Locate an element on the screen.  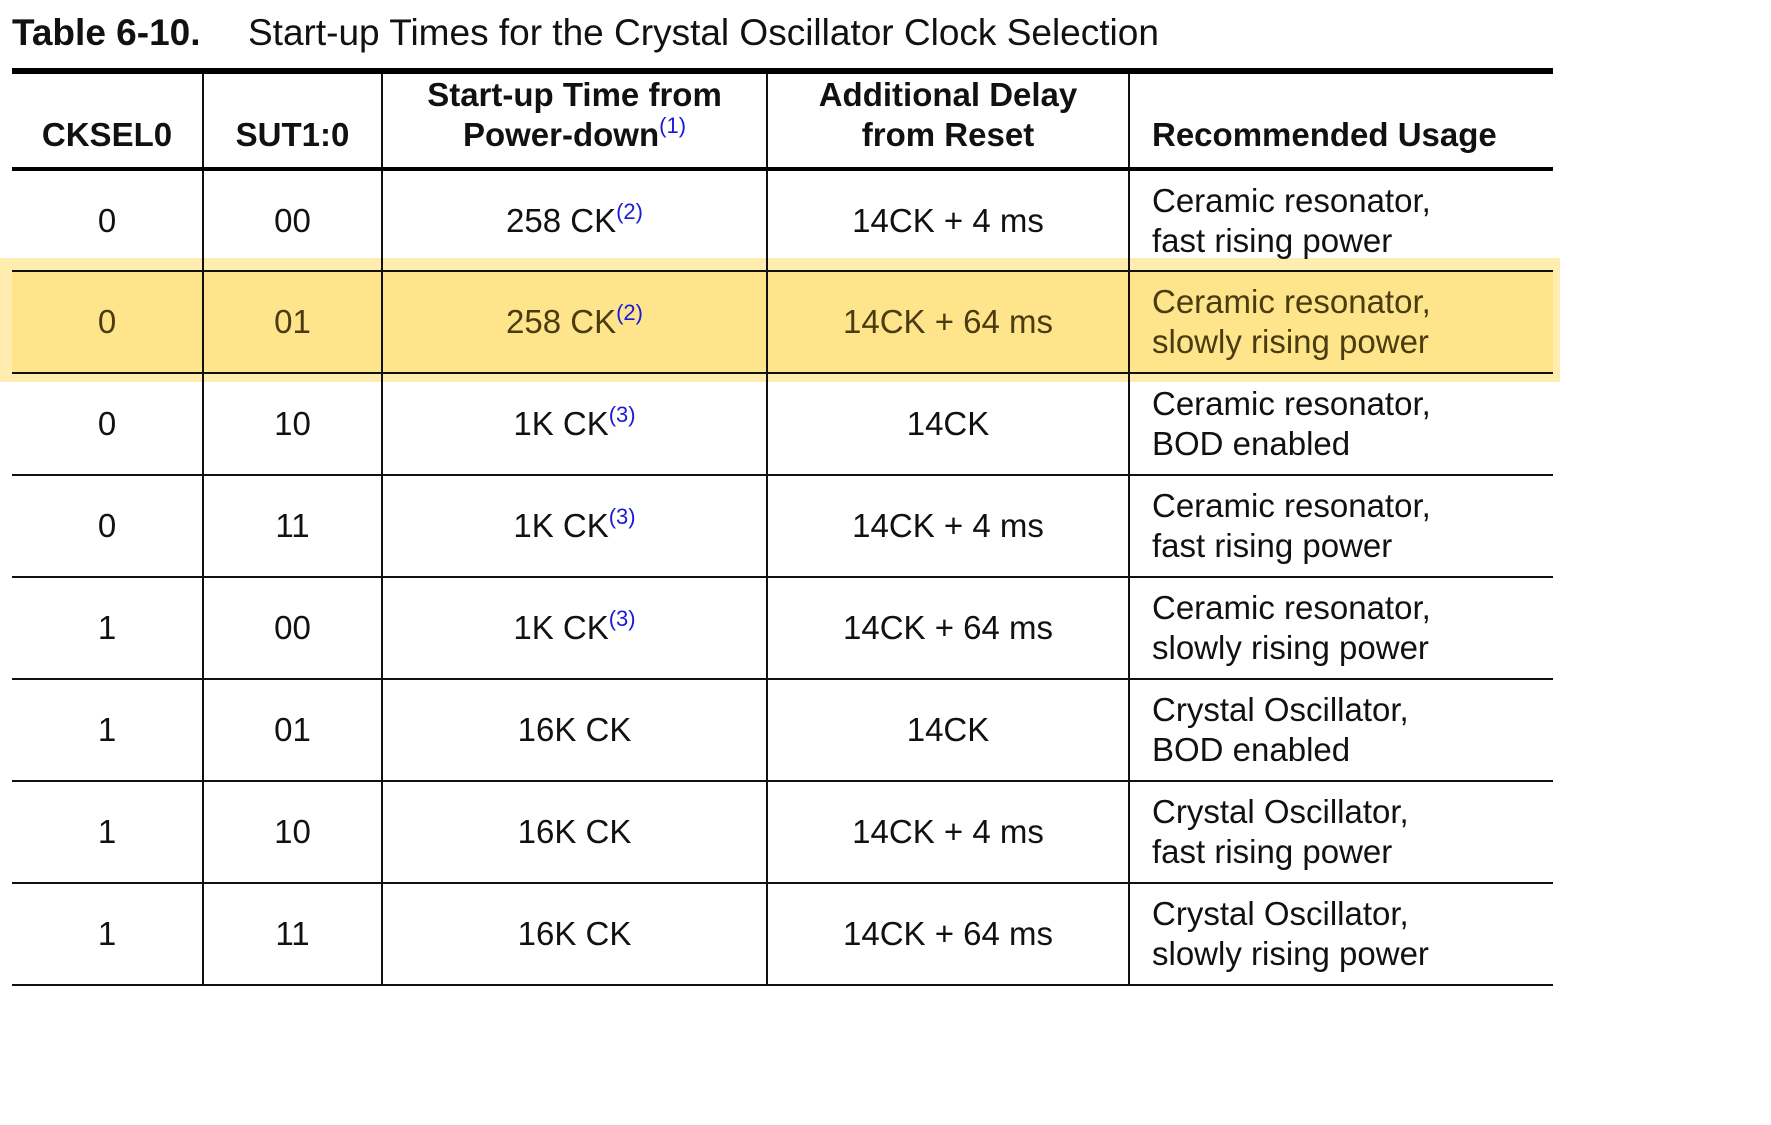
cell-recommended-usage: Crystal Oscillator, BOD enabled is located at coordinates (1340, 730).